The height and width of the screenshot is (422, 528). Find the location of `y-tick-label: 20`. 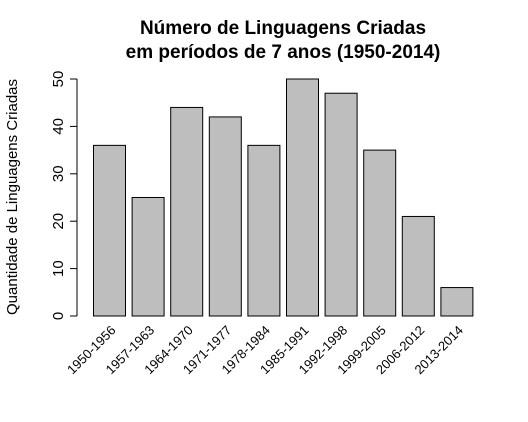

y-tick-label: 20 is located at coordinates (58, 221).